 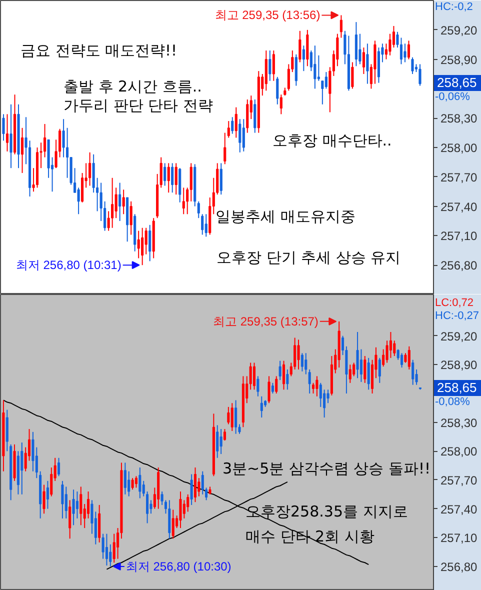 What do you see at coordinates (138, 96) in the screenshot?
I see `annotation: 출발 후 2시간 흐름.. 가두리 판단 단타 전략` at bounding box center [138, 96].